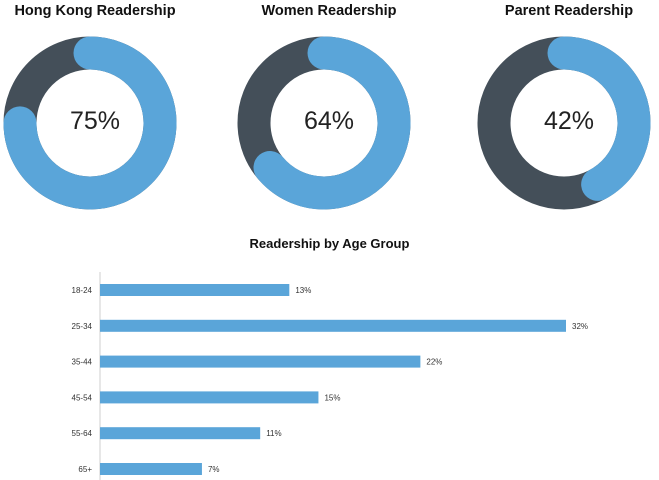  What do you see at coordinates (329, 243) in the screenshot?
I see `bar-chart-title: Readership by Age Group` at bounding box center [329, 243].